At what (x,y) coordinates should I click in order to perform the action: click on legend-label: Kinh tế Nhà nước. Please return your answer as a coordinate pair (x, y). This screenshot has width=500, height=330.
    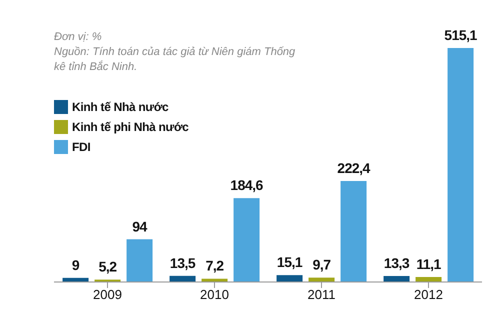
    Looking at the image, I should click on (120, 107).